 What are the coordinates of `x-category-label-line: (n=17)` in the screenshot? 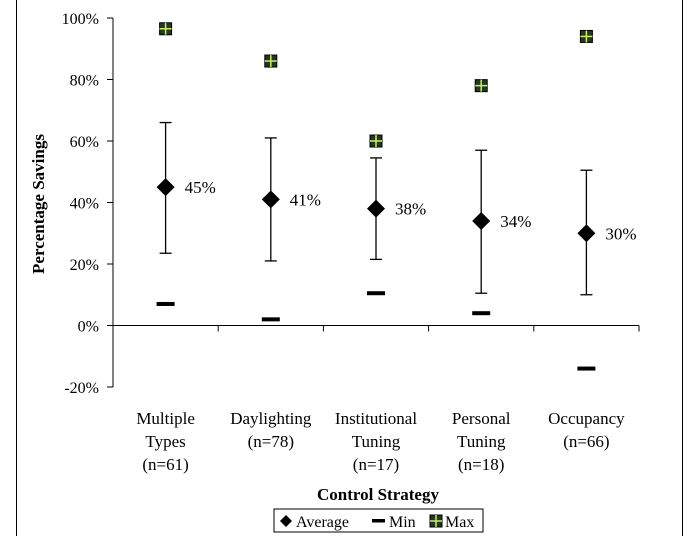 It's located at (376, 464).